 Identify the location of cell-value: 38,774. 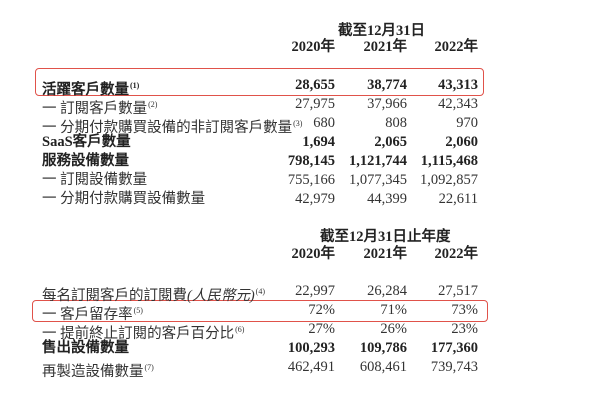
(387, 85).